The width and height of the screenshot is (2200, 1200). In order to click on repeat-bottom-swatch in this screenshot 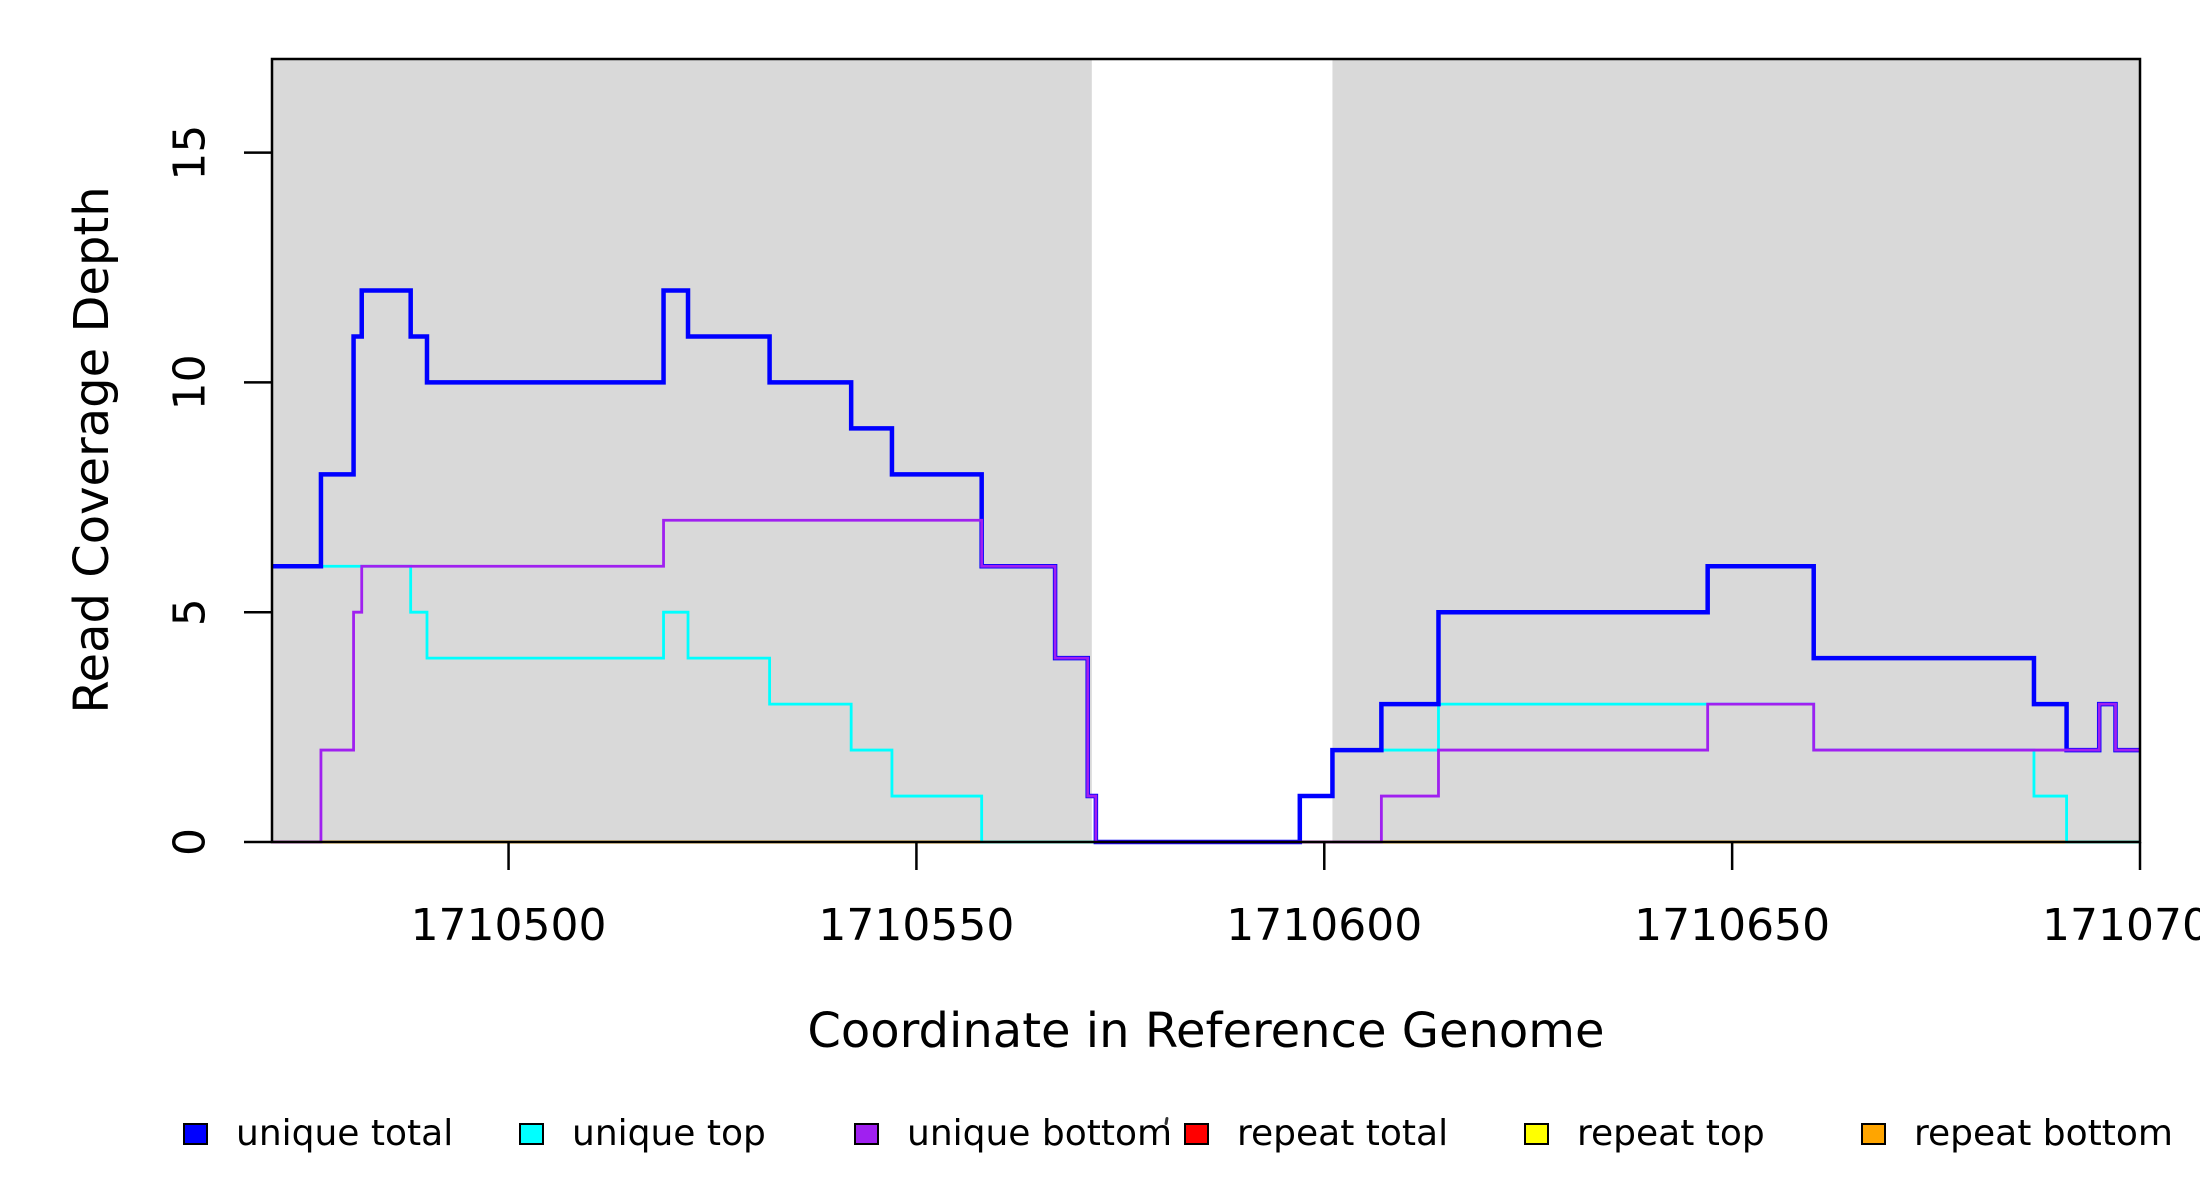, I will do `click(1873, 1134)`.